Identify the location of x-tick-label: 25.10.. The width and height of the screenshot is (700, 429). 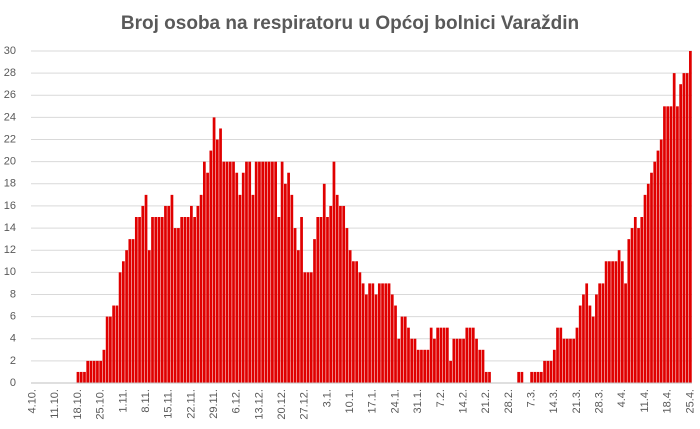
(101, 404).